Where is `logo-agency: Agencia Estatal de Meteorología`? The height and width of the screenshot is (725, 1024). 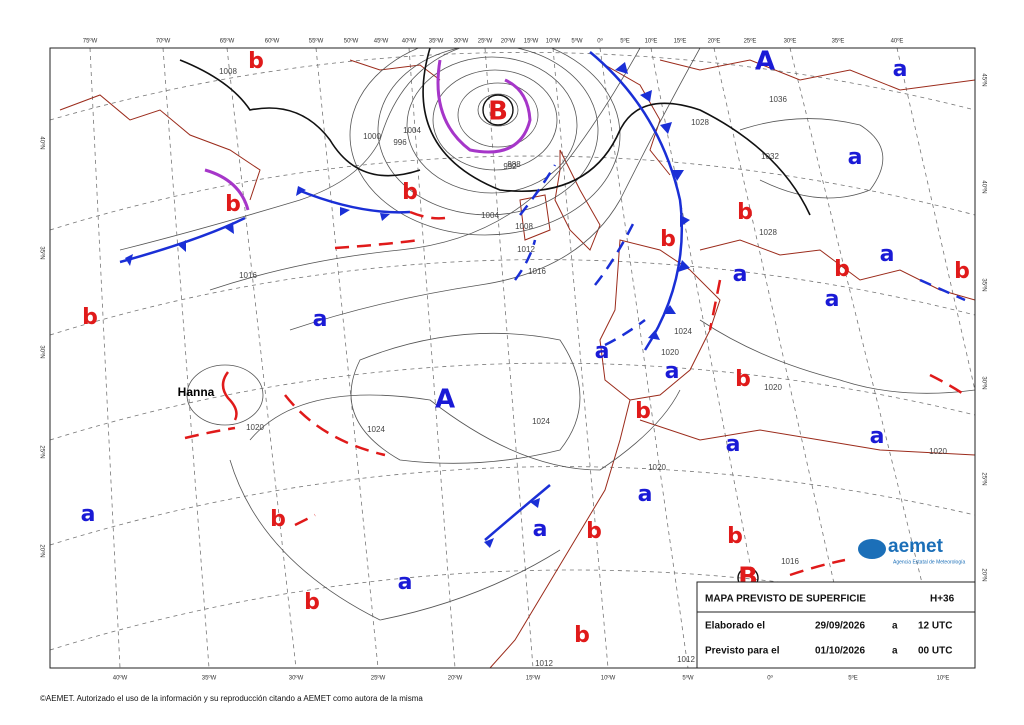
logo-agency: Agencia Estatal de Meteorología is located at coordinates (929, 562).